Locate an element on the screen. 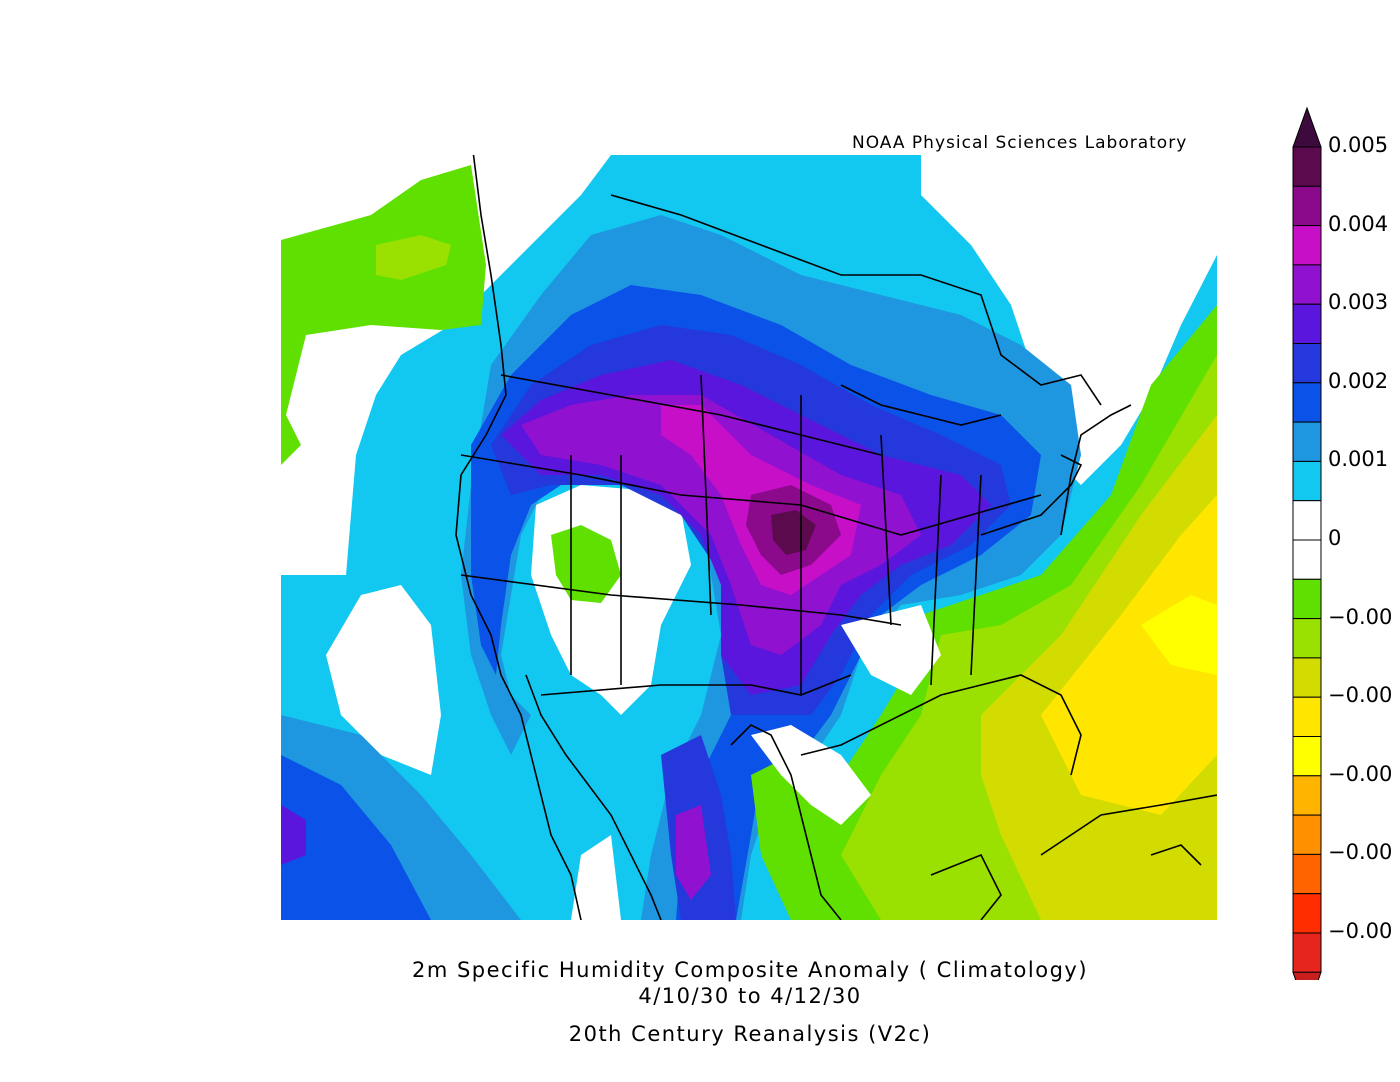  credit-label: NOAA Physical Sciences Laboratory is located at coordinates (1020, 143).